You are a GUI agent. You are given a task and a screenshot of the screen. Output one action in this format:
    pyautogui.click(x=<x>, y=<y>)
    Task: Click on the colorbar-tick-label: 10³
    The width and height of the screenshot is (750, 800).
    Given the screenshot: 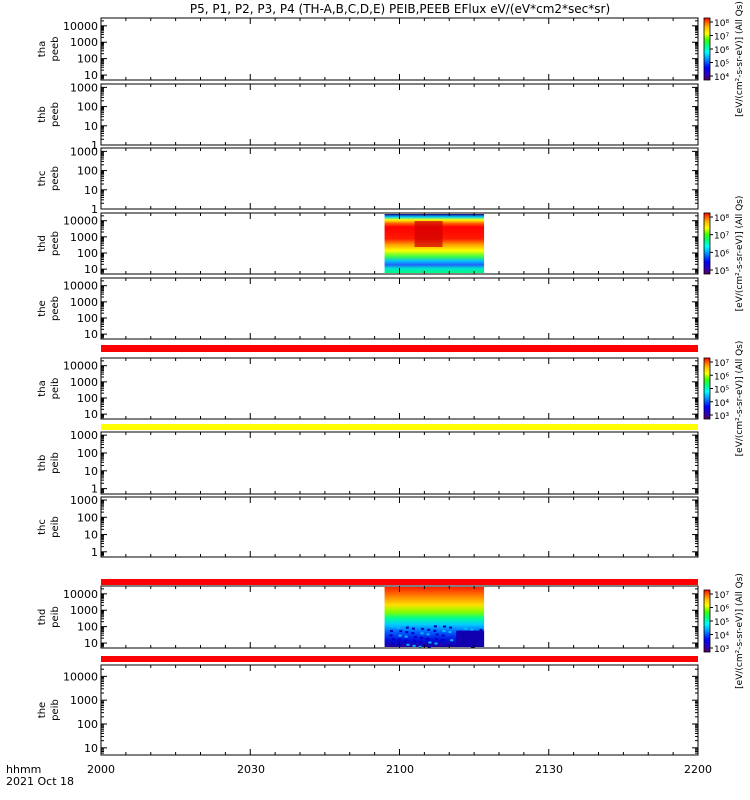 What is the action you would take?
    pyautogui.click(x=721, y=417)
    